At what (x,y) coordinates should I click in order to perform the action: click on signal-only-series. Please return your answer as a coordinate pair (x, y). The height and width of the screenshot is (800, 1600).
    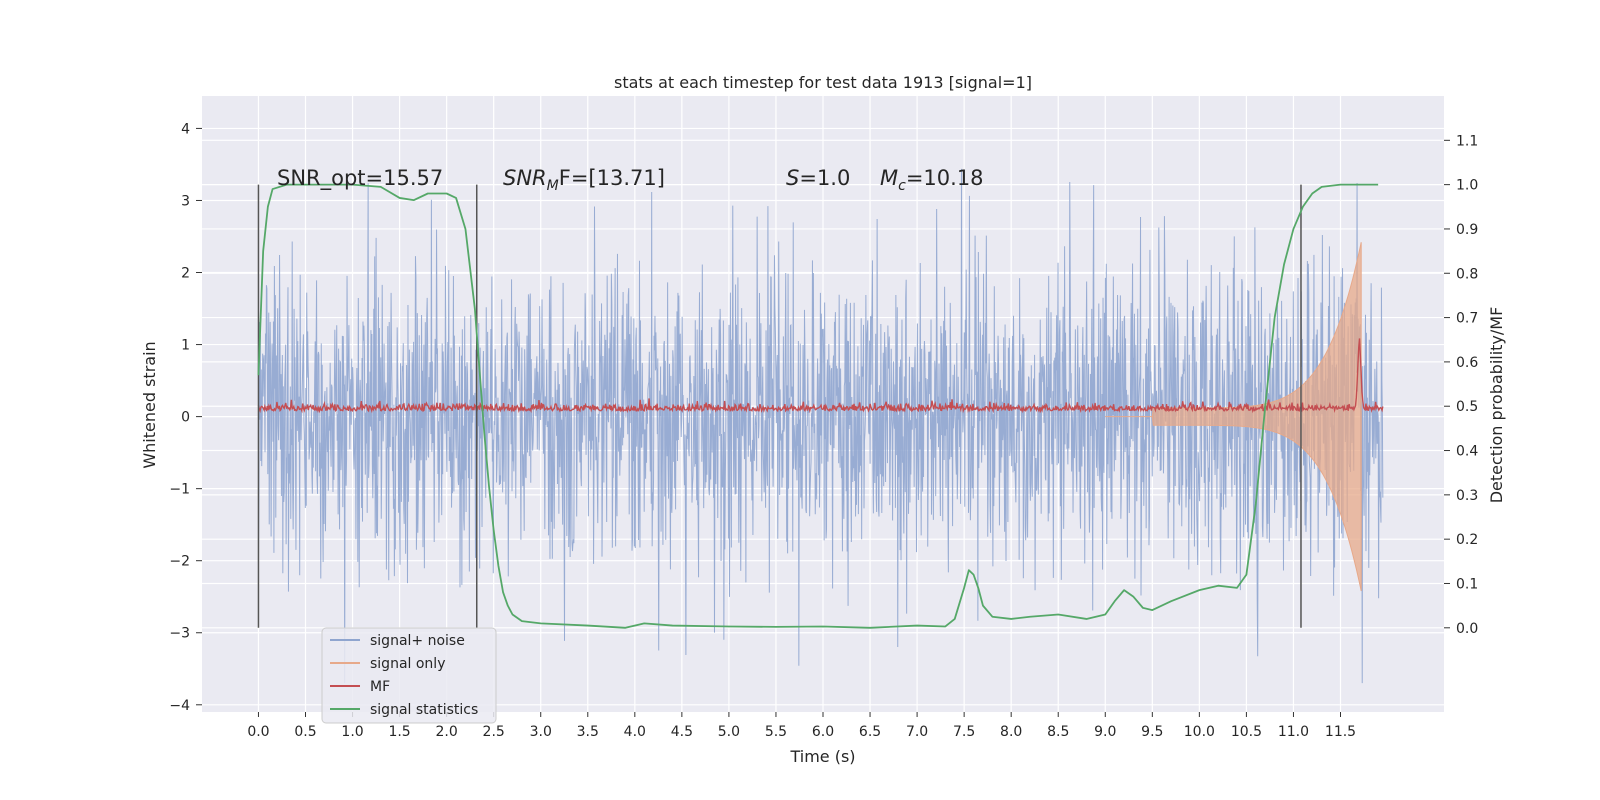
    Looking at the image, I should click on (1233, 417).